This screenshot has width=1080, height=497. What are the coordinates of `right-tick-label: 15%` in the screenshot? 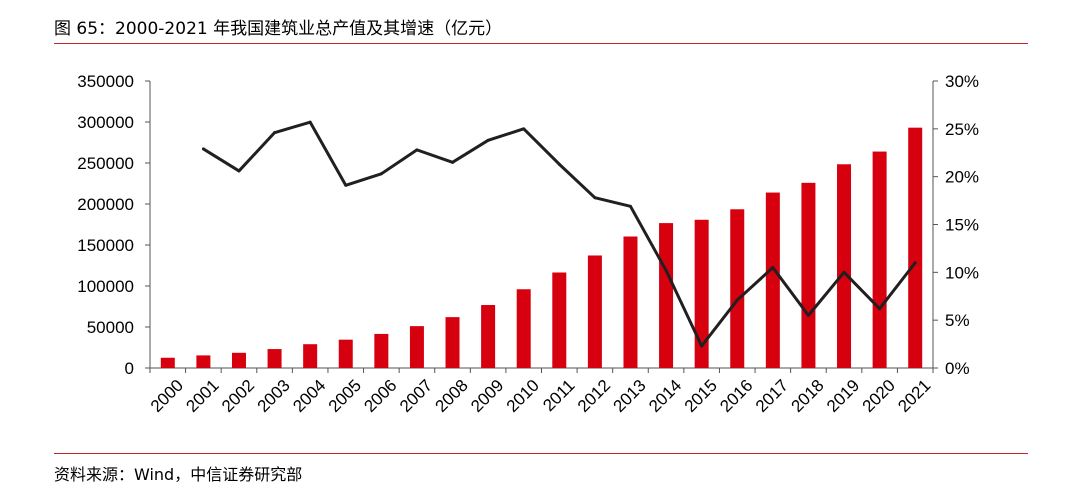 It's located at (962, 225).